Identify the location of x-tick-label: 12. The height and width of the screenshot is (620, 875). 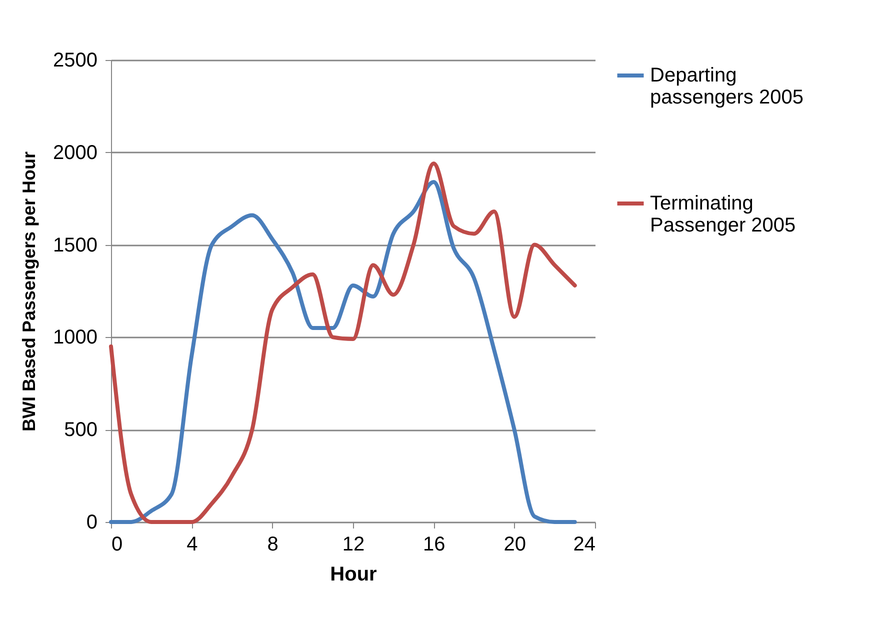
(353, 545).